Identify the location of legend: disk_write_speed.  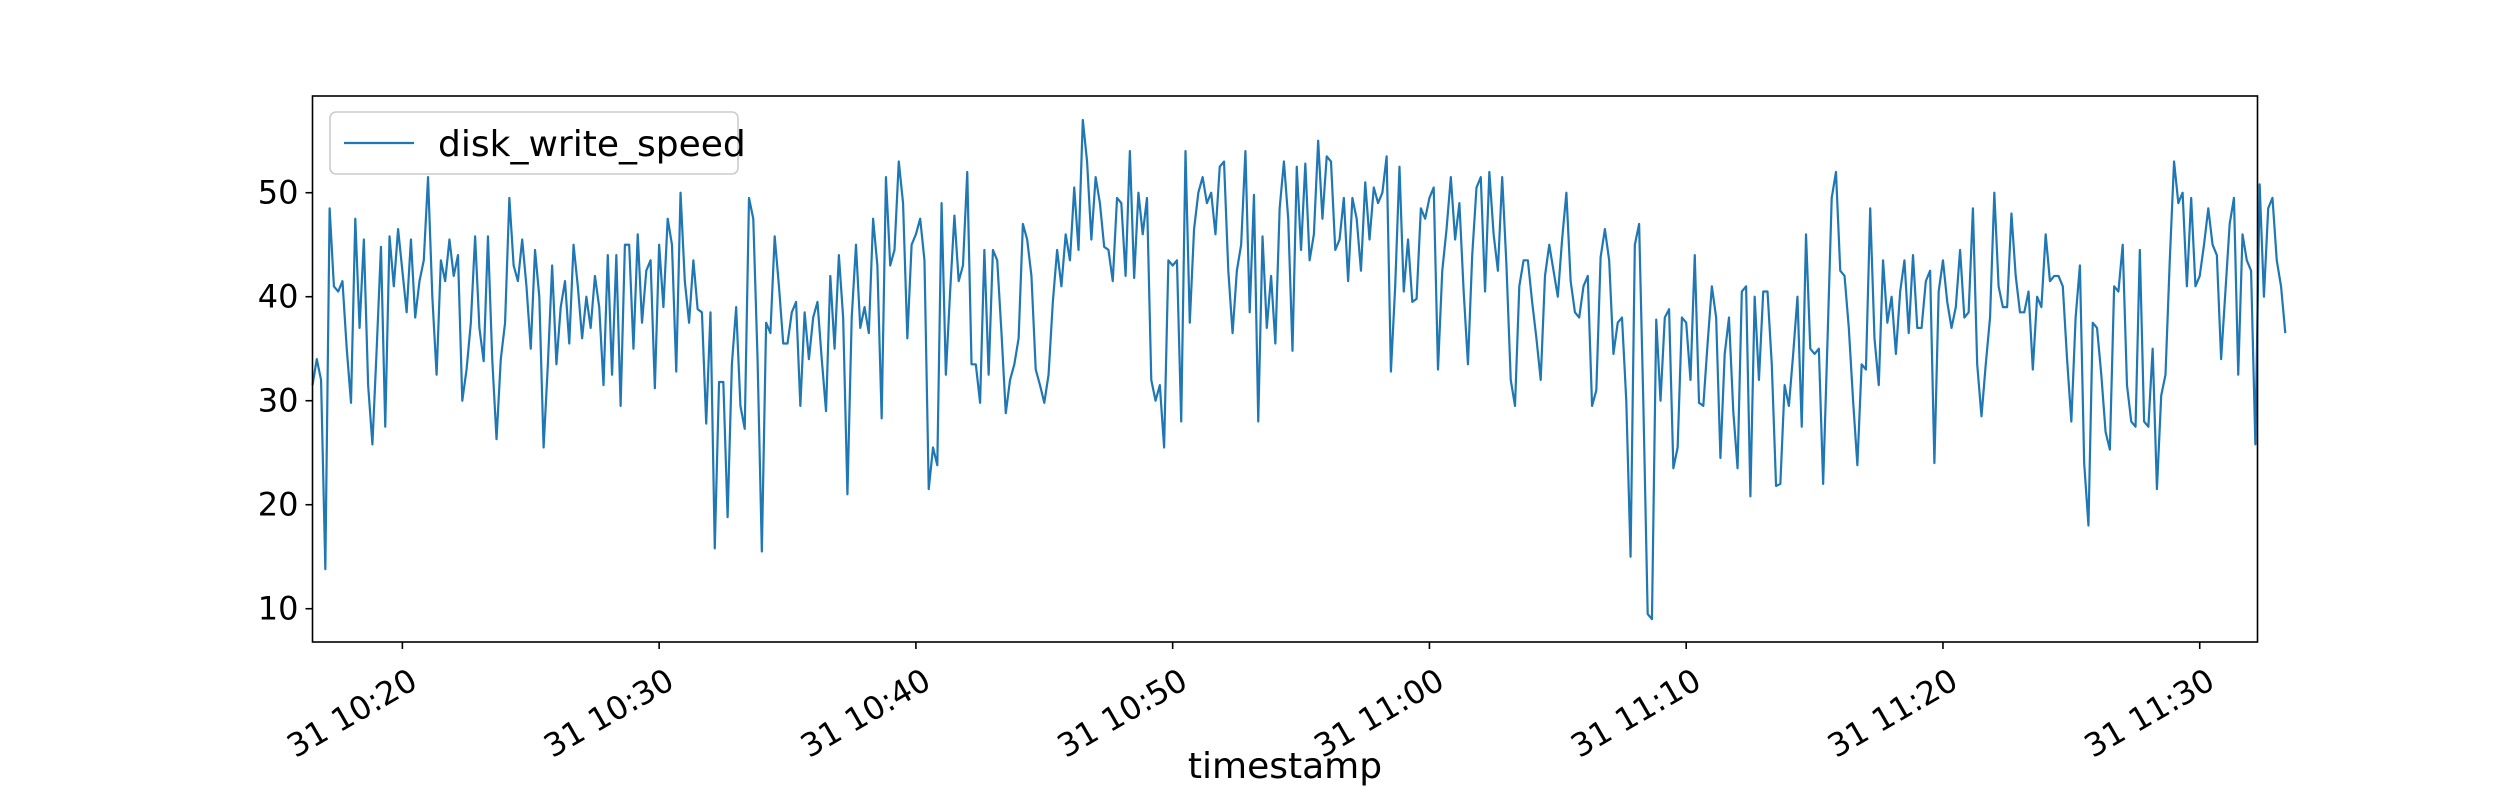
(537, 143).